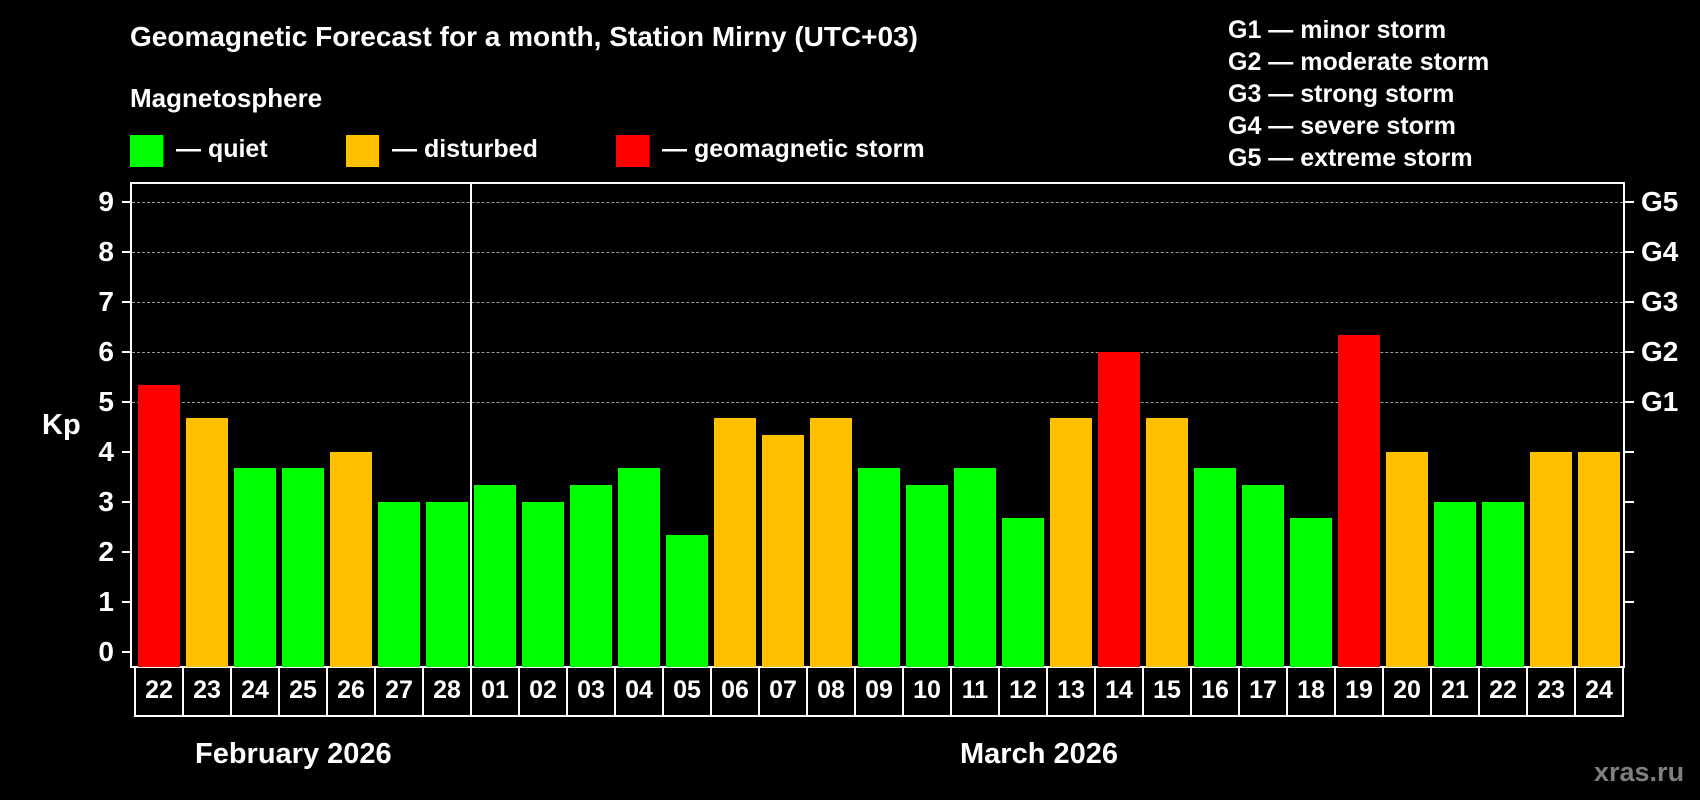 Image resolution: width=1700 pixels, height=800 pixels. What do you see at coordinates (226, 98) in the screenshot?
I see `legend-heading: Magnetosphere` at bounding box center [226, 98].